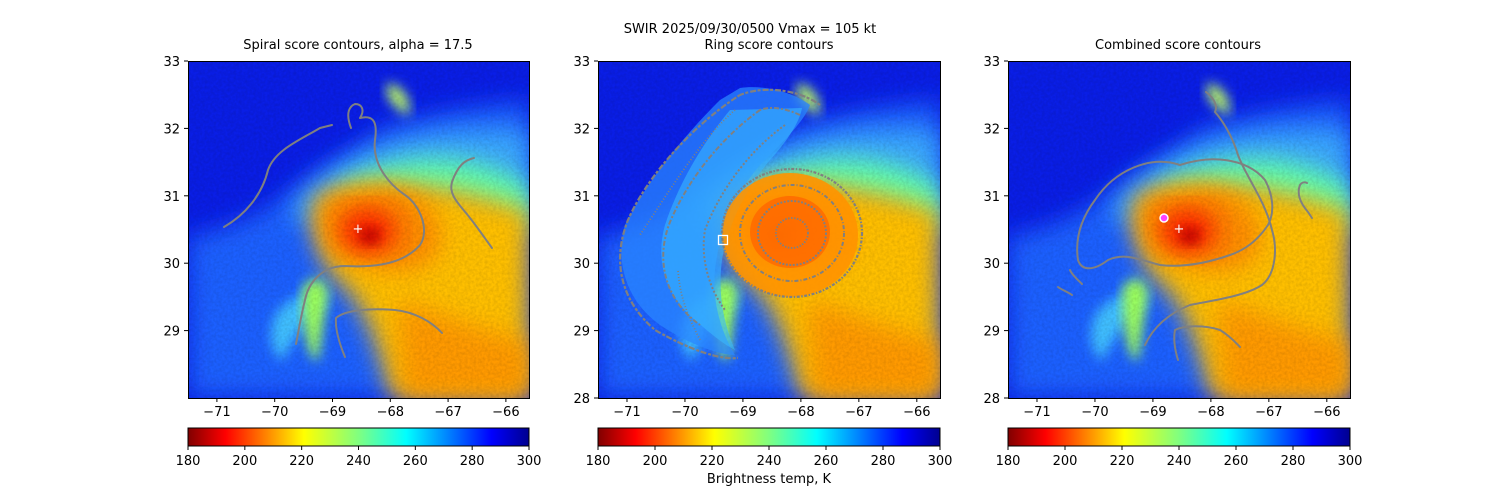  What do you see at coordinates (358, 437) in the screenshot?
I see `colorbar-spiral` at bounding box center [358, 437].